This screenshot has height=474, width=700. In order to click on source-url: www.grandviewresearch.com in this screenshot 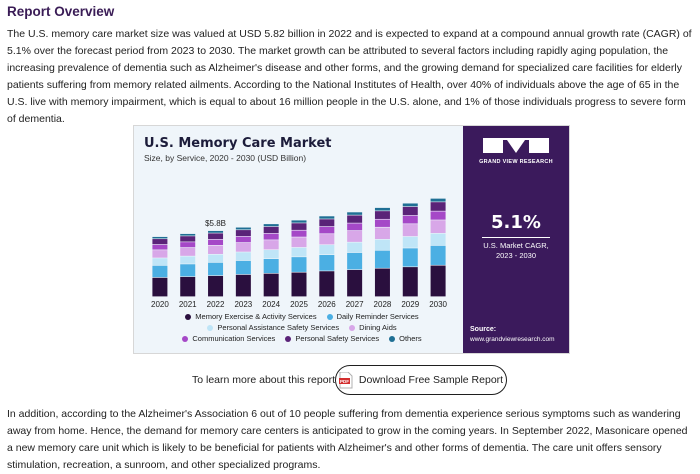, I will do `click(512, 339)`.